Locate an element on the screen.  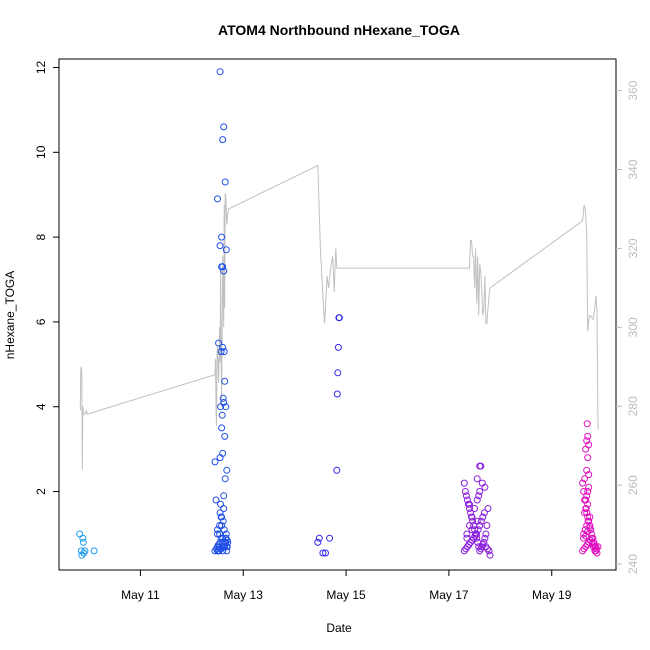
y-tick-label: 4 is located at coordinates (41, 406).